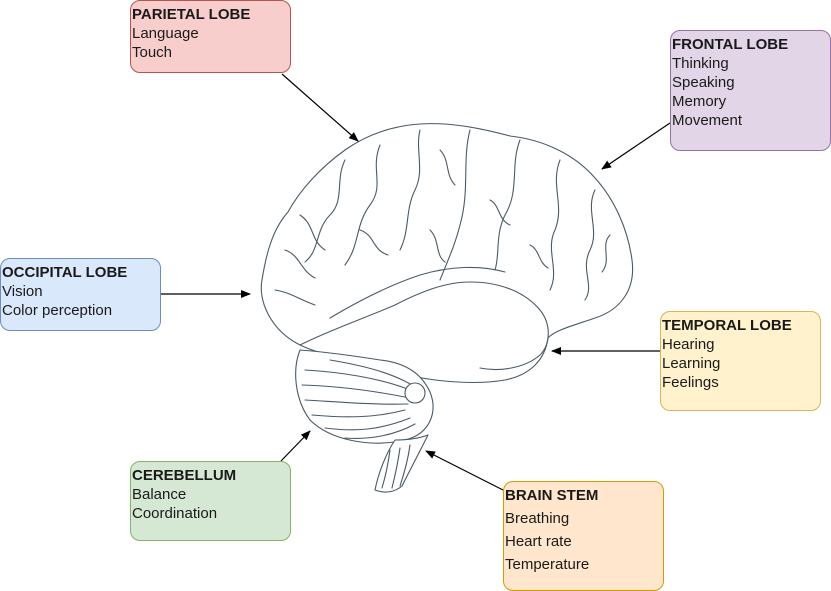  I want to click on cerebellum-title: CEREBELLUM, so click(184, 475).